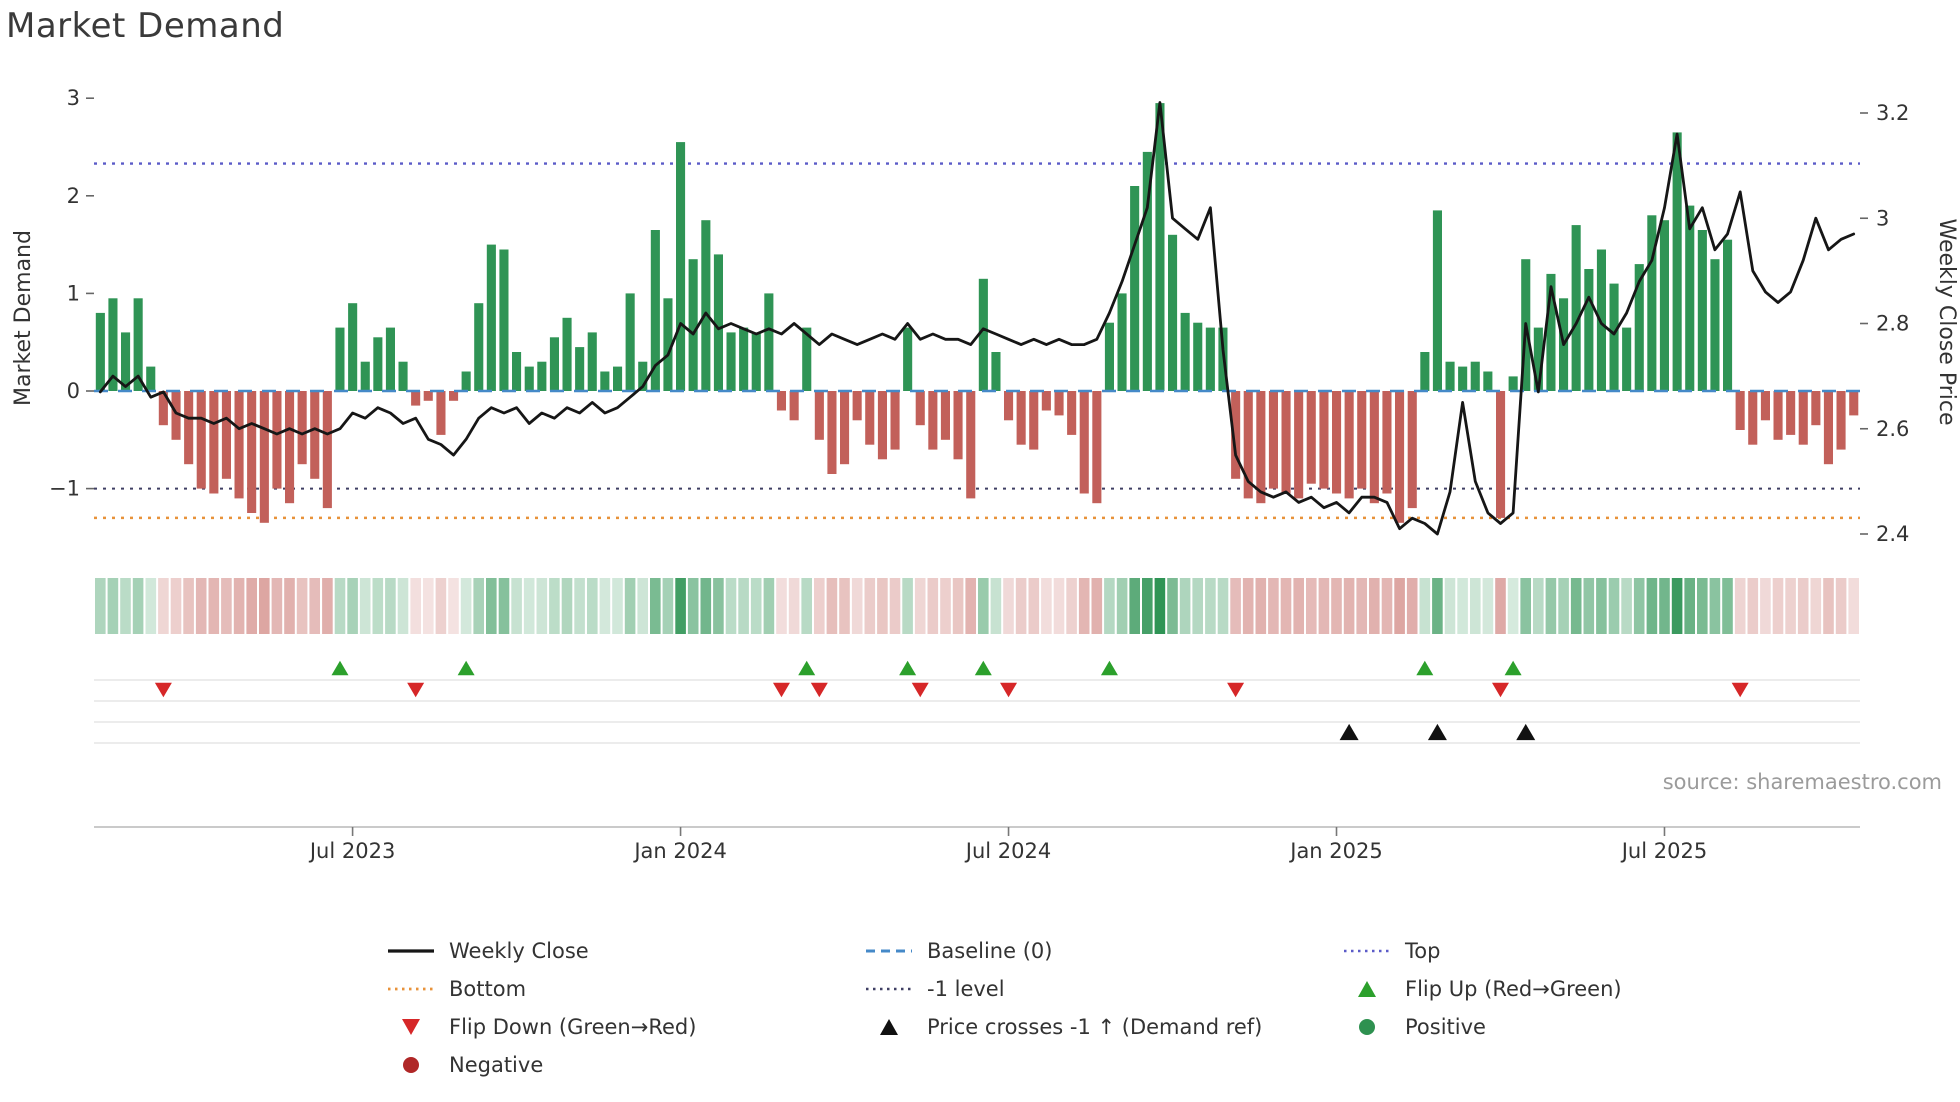  Describe the element at coordinates (624, 1027) in the screenshot. I see `legend-item-flip-down: Flip Down (Green→Red)` at that location.